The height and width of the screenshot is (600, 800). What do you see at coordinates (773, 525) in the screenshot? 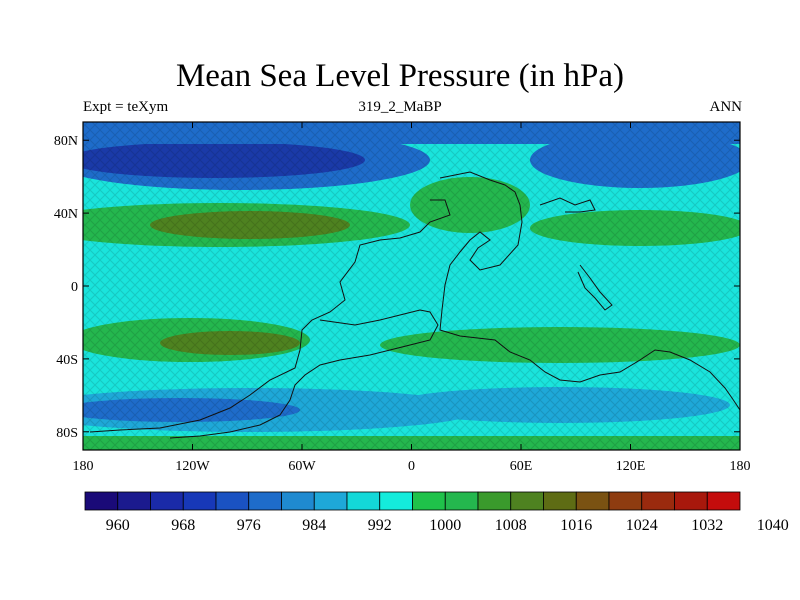
I see `colorbar-label: 1040` at bounding box center [773, 525].